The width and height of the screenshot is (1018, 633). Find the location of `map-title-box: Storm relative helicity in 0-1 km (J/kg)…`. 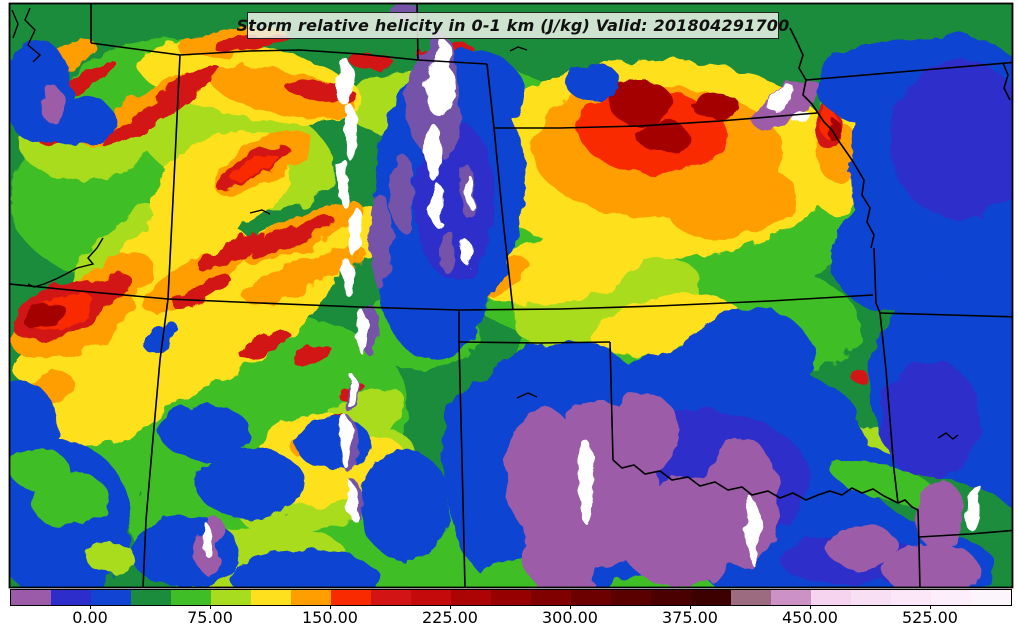

map-title-box: Storm relative helicity in 0-1 km (J/kg)… is located at coordinates (513, 25).